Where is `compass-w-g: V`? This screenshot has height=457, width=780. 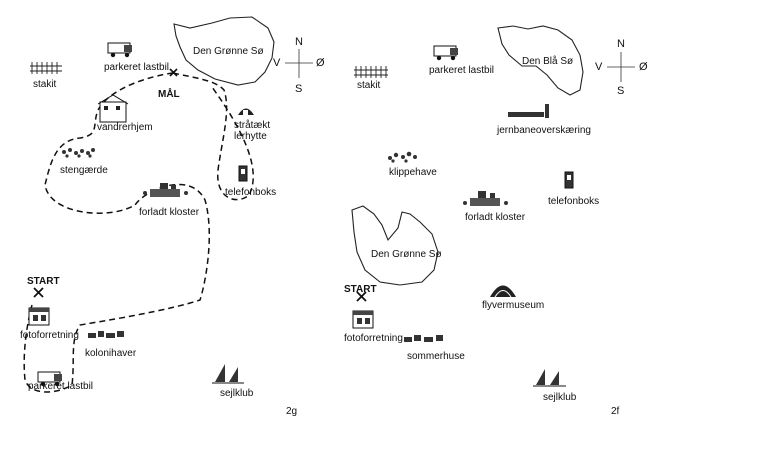
compass-w-g: V is located at coordinates (277, 63).